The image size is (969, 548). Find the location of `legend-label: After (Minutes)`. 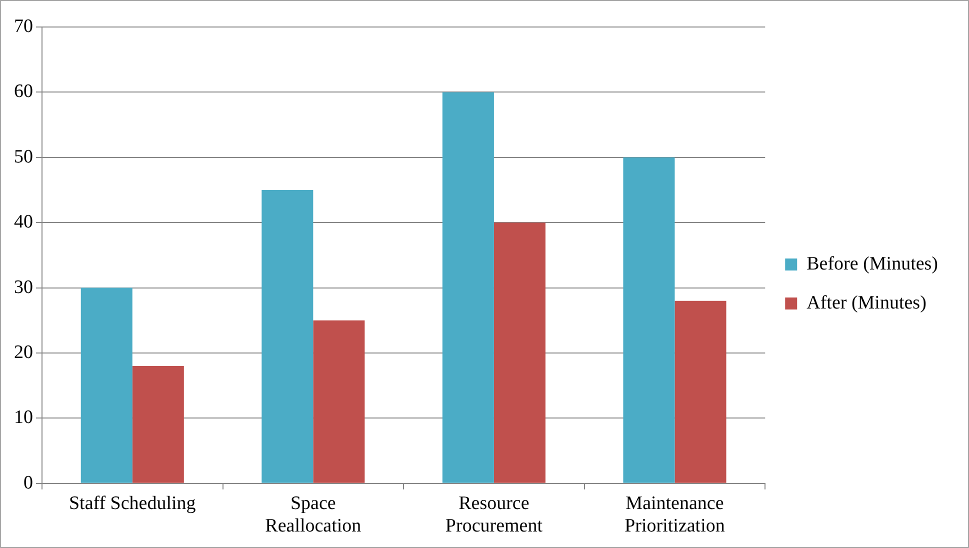

legend-label: After (Minutes) is located at coordinates (866, 303).